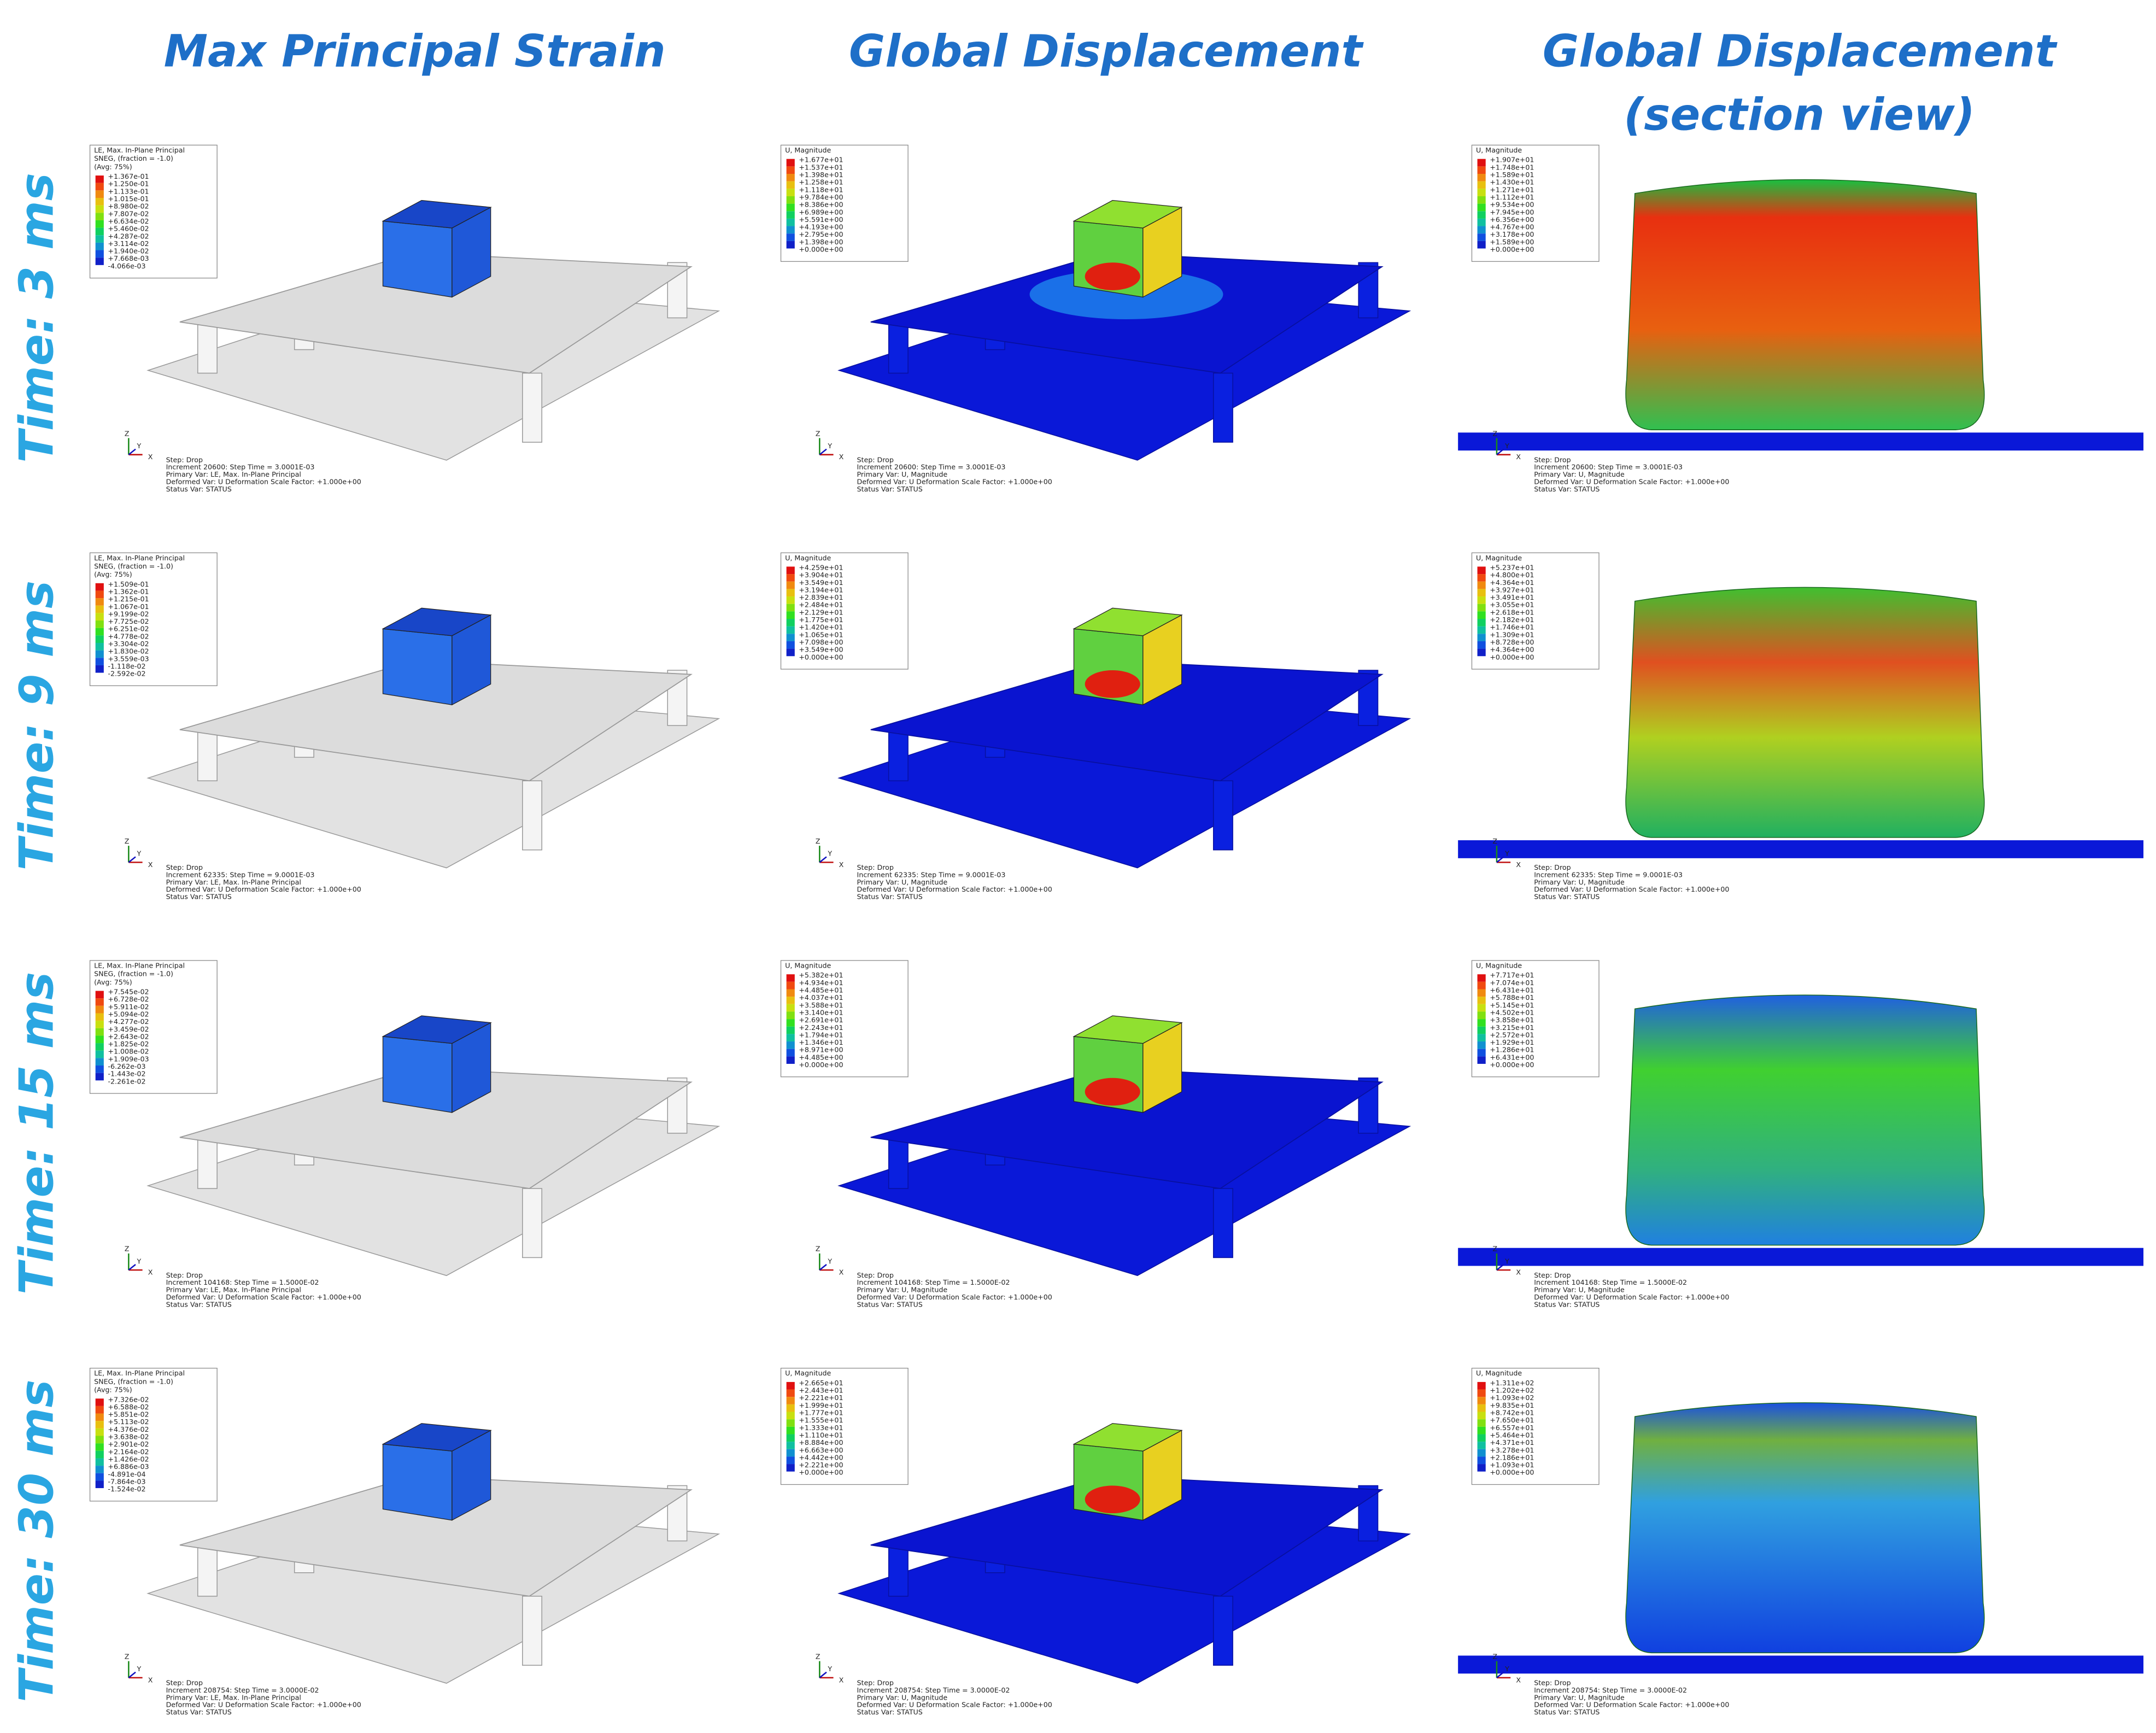  Describe the element at coordinates (233, 1697) in the screenshot. I see `footer-line: Primary Var: LE, Max. In-Plane Principal` at that location.